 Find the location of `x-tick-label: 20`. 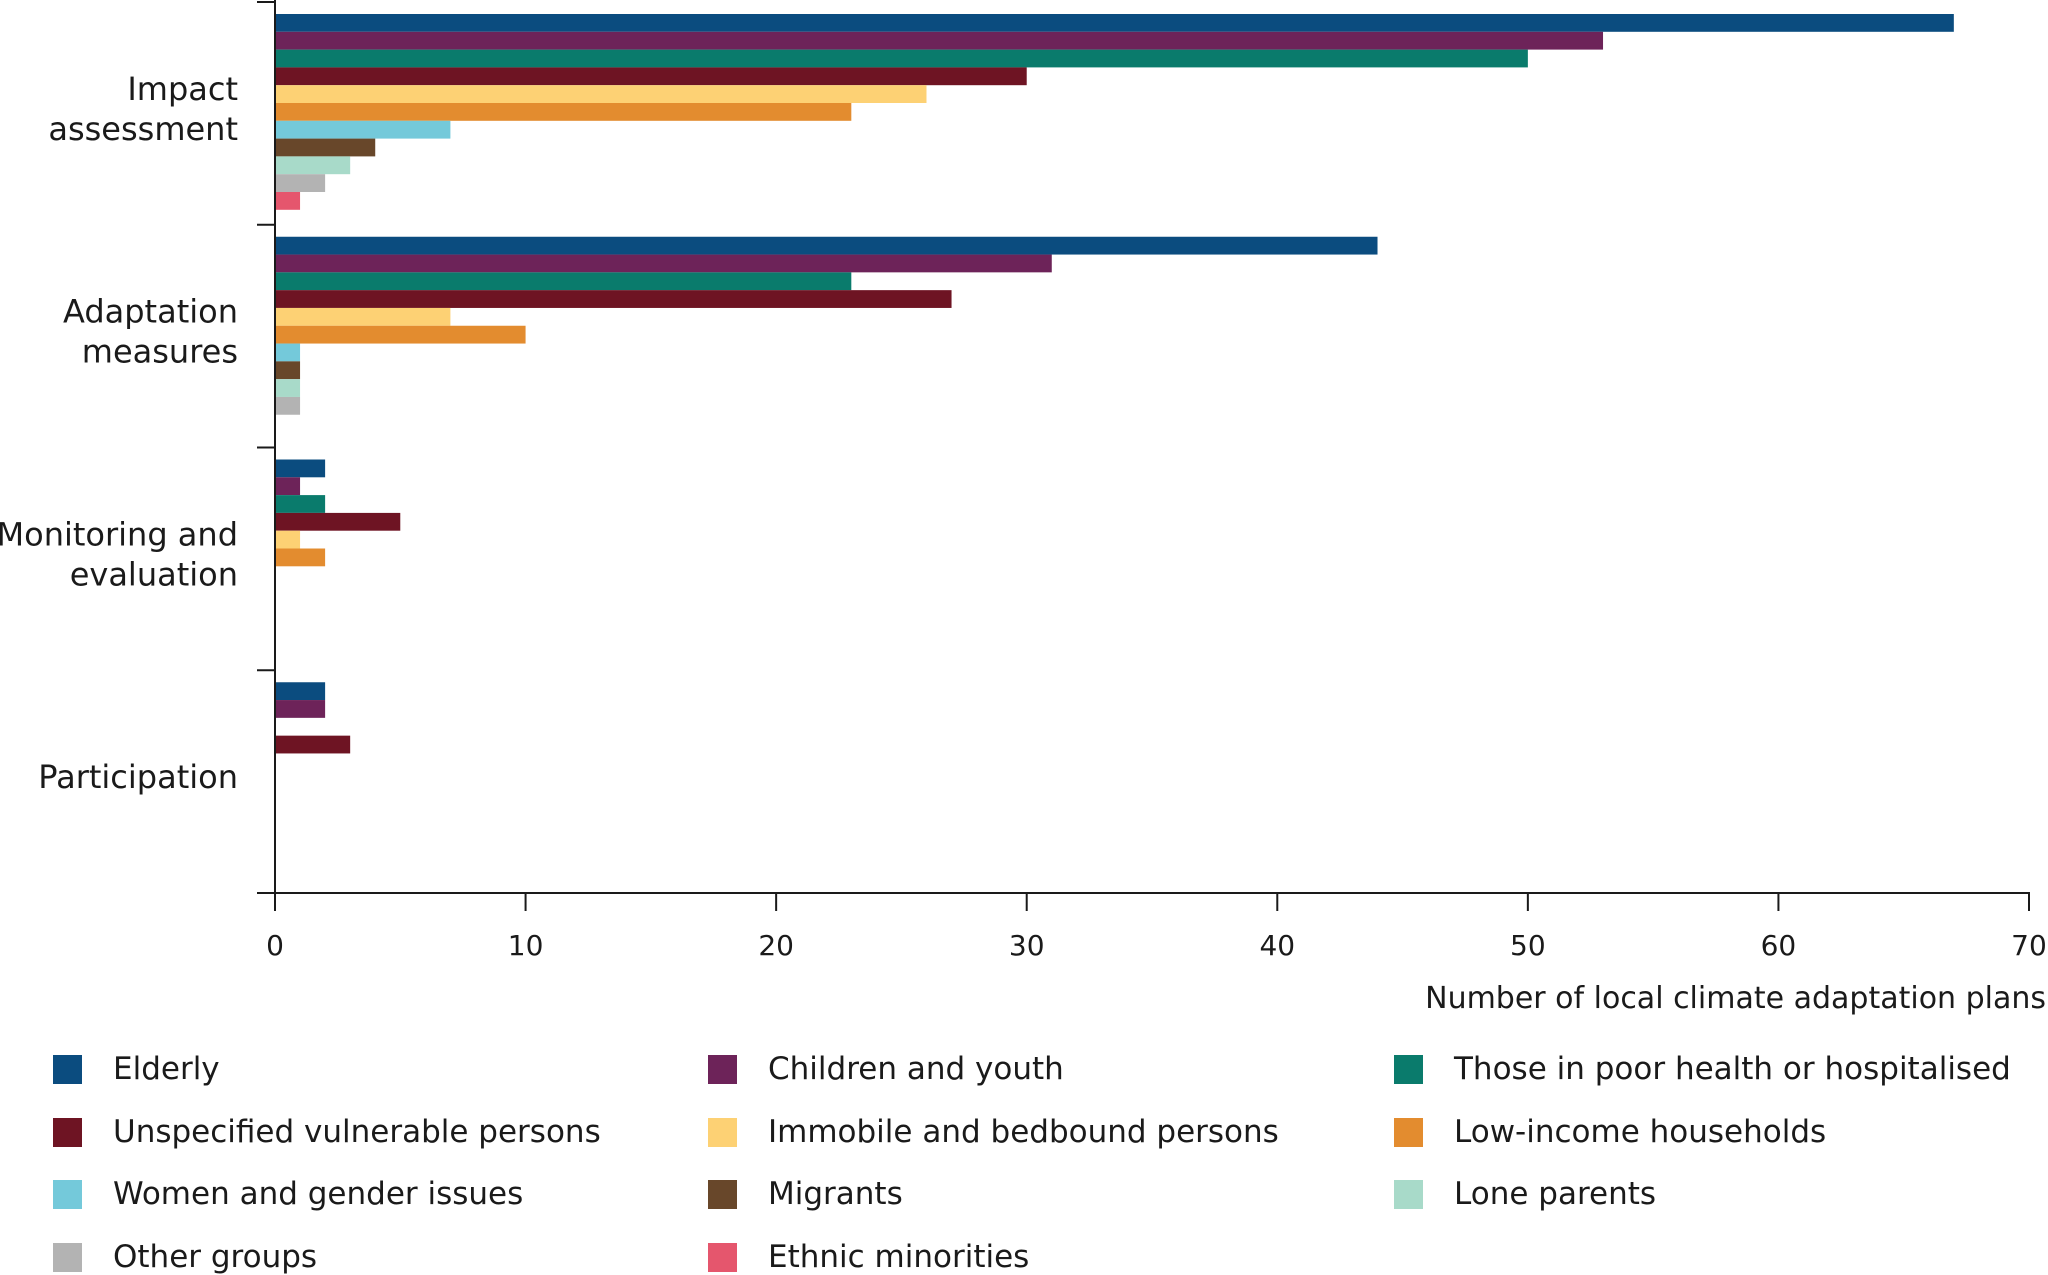

x-tick-label: 20 is located at coordinates (776, 945).